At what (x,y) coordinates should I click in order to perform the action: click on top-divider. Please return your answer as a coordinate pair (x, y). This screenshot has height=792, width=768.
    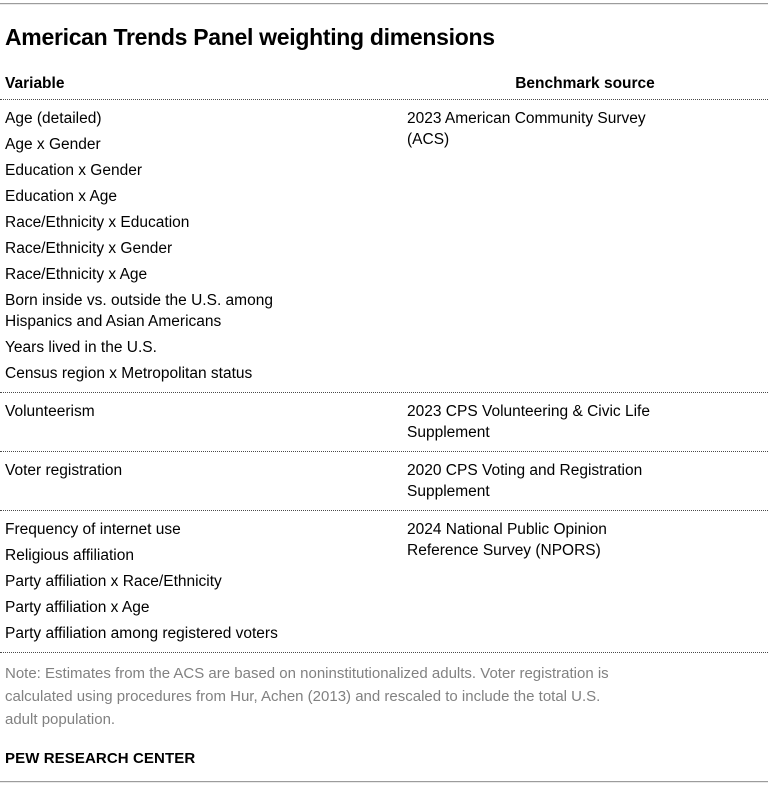
    Looking at the image, I should click on (384, 4).